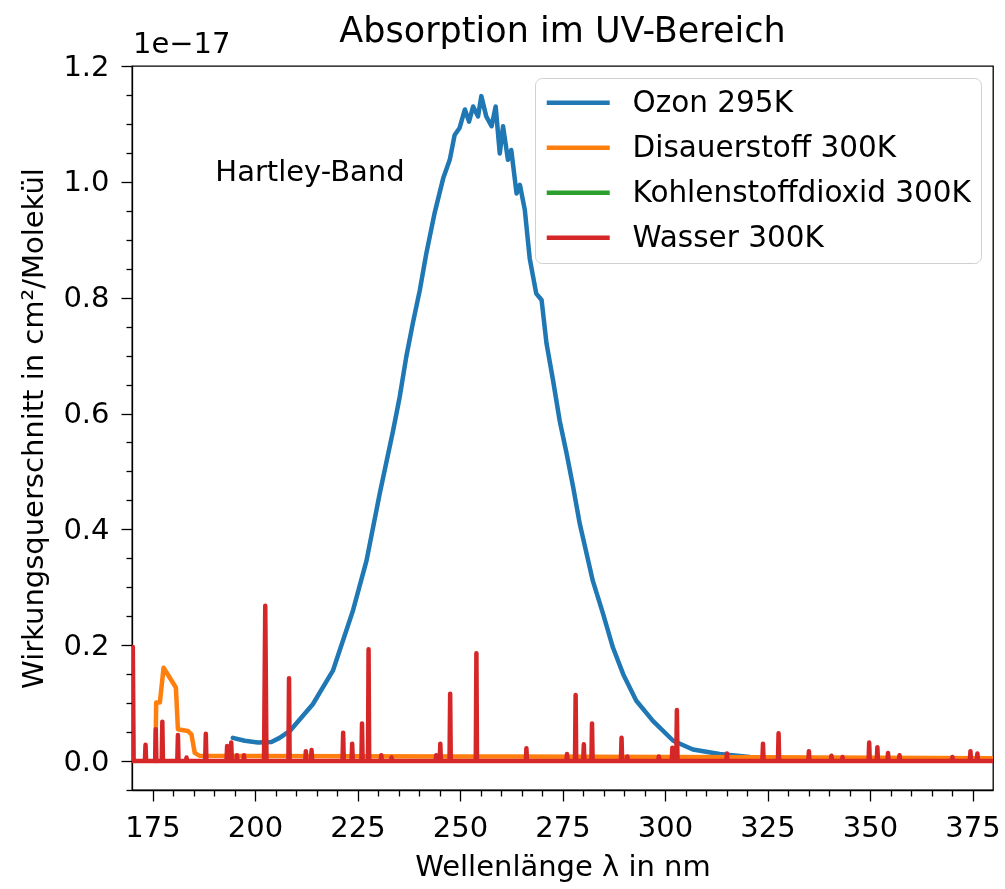 This screenshot has height=889, width=1005. I want to click on legend-label: Wasser 300K, so click(728, 236).